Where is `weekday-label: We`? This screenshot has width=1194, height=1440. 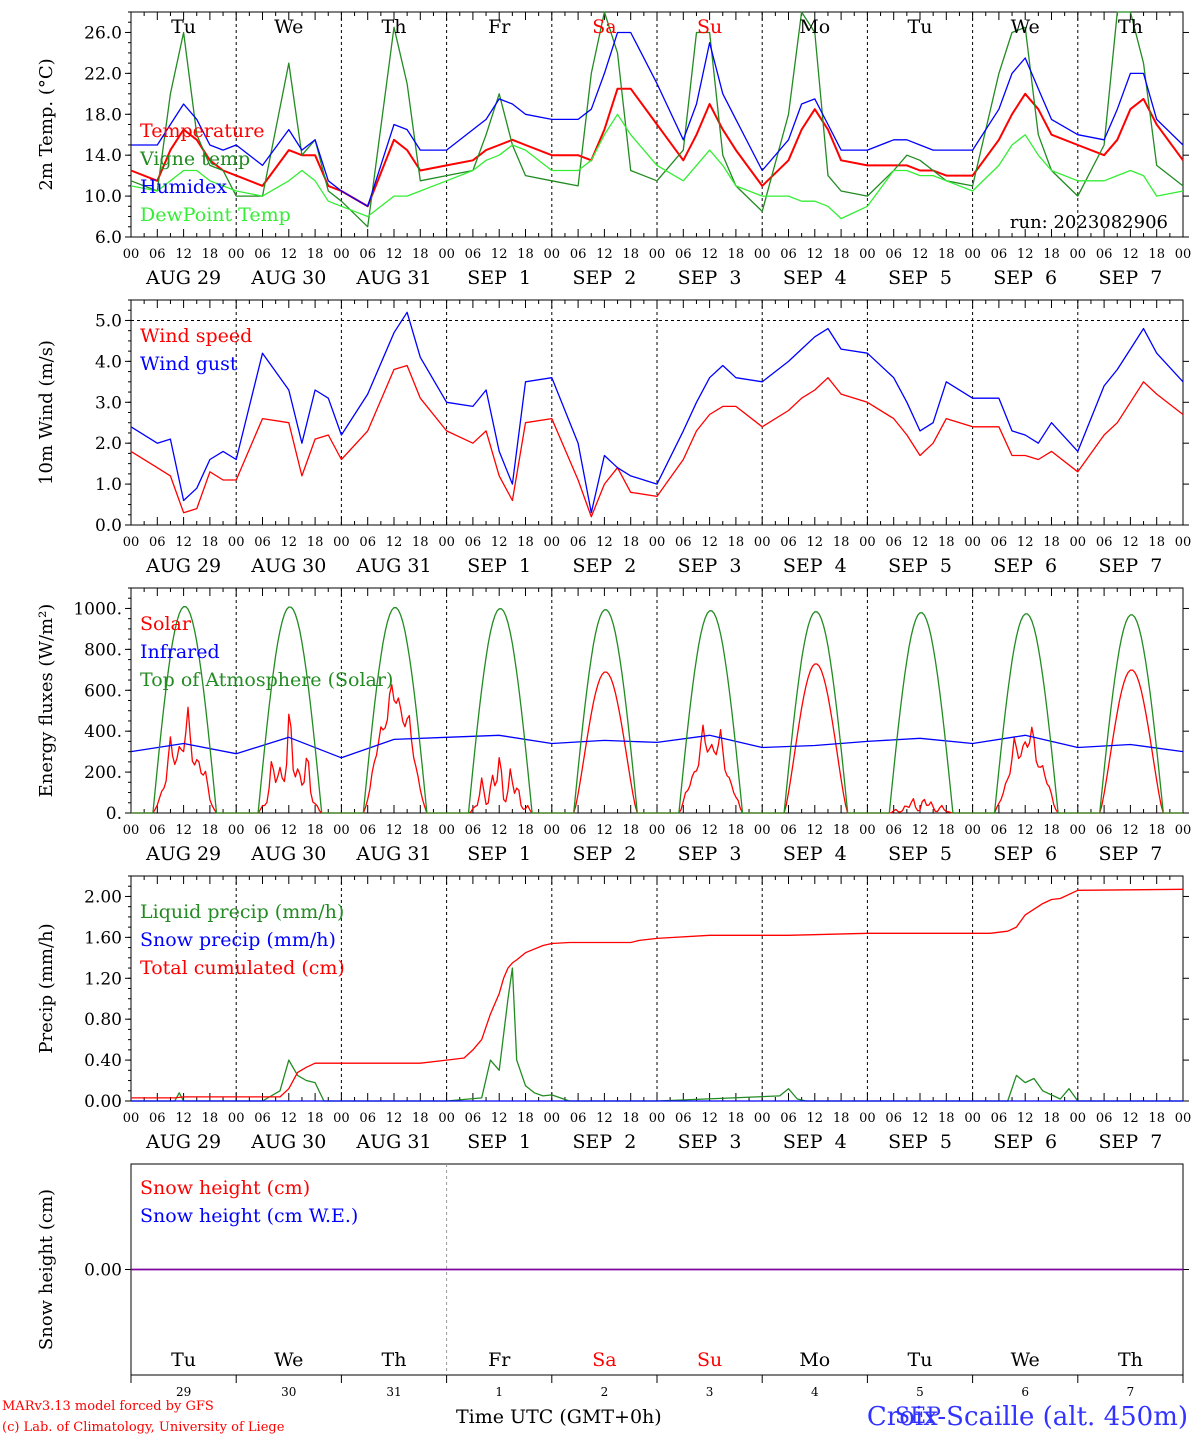
weekday-label: We is located at coordinates (1025, 27).